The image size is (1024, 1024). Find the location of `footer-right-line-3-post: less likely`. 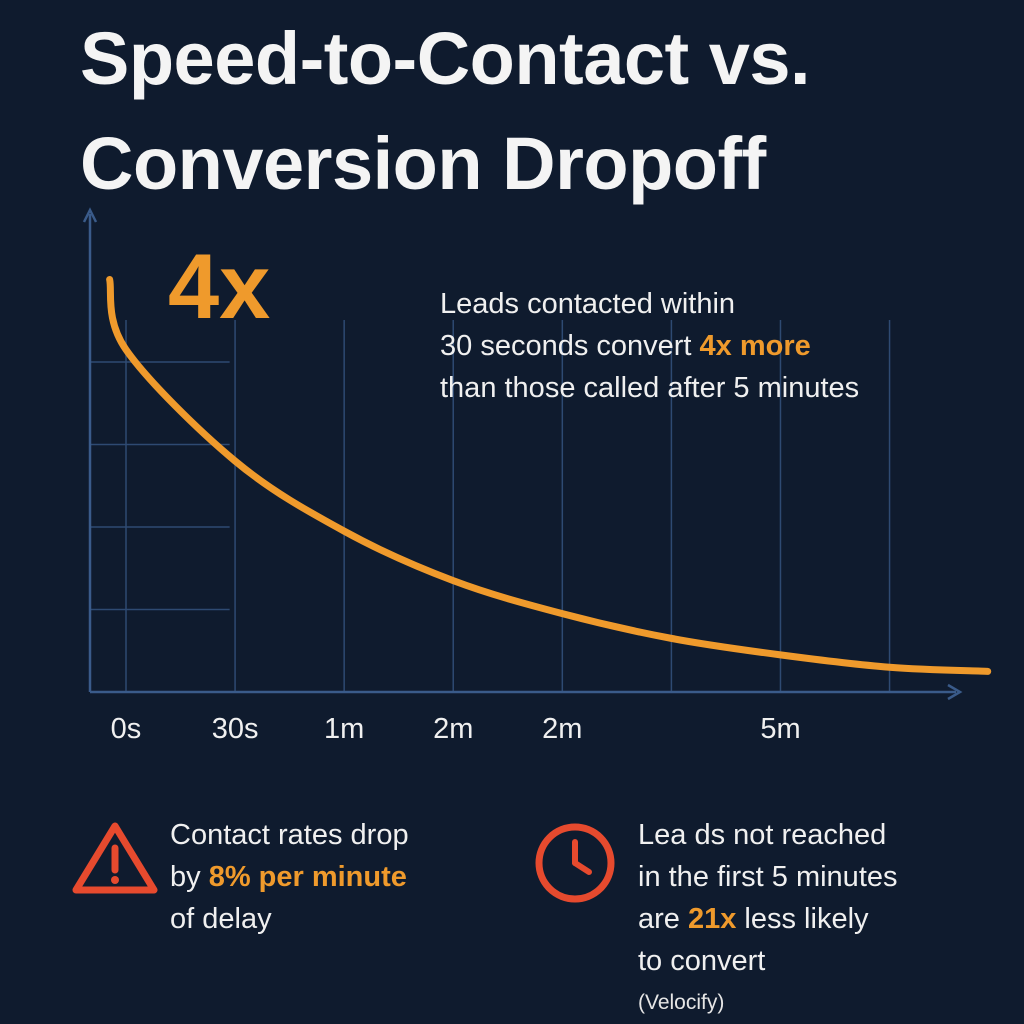

footer-right-line-3-post: less likely is located at coordinates (802, 919).